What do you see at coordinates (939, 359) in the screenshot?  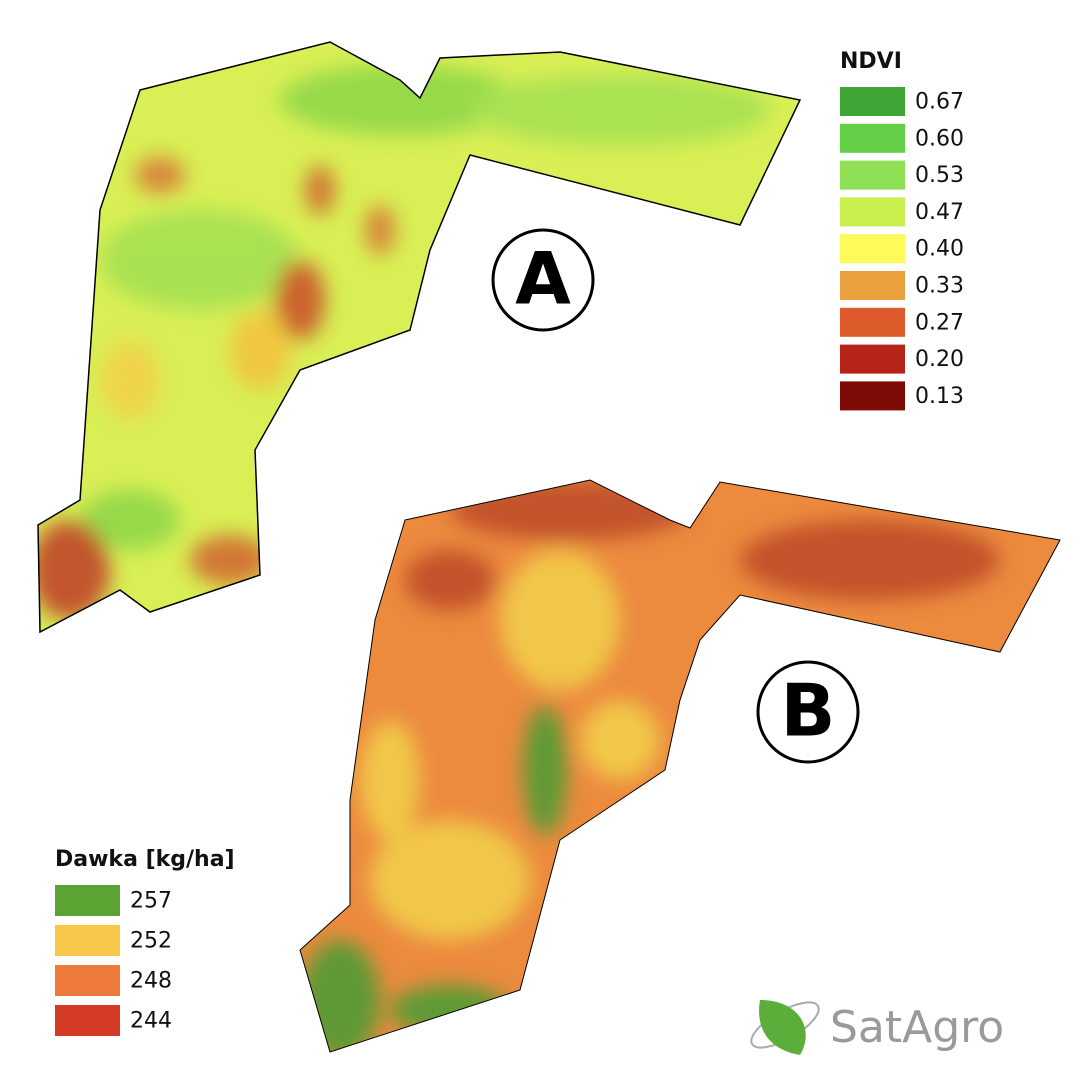 I see `legend-label: 0.20` at bounding box center [939, 359].